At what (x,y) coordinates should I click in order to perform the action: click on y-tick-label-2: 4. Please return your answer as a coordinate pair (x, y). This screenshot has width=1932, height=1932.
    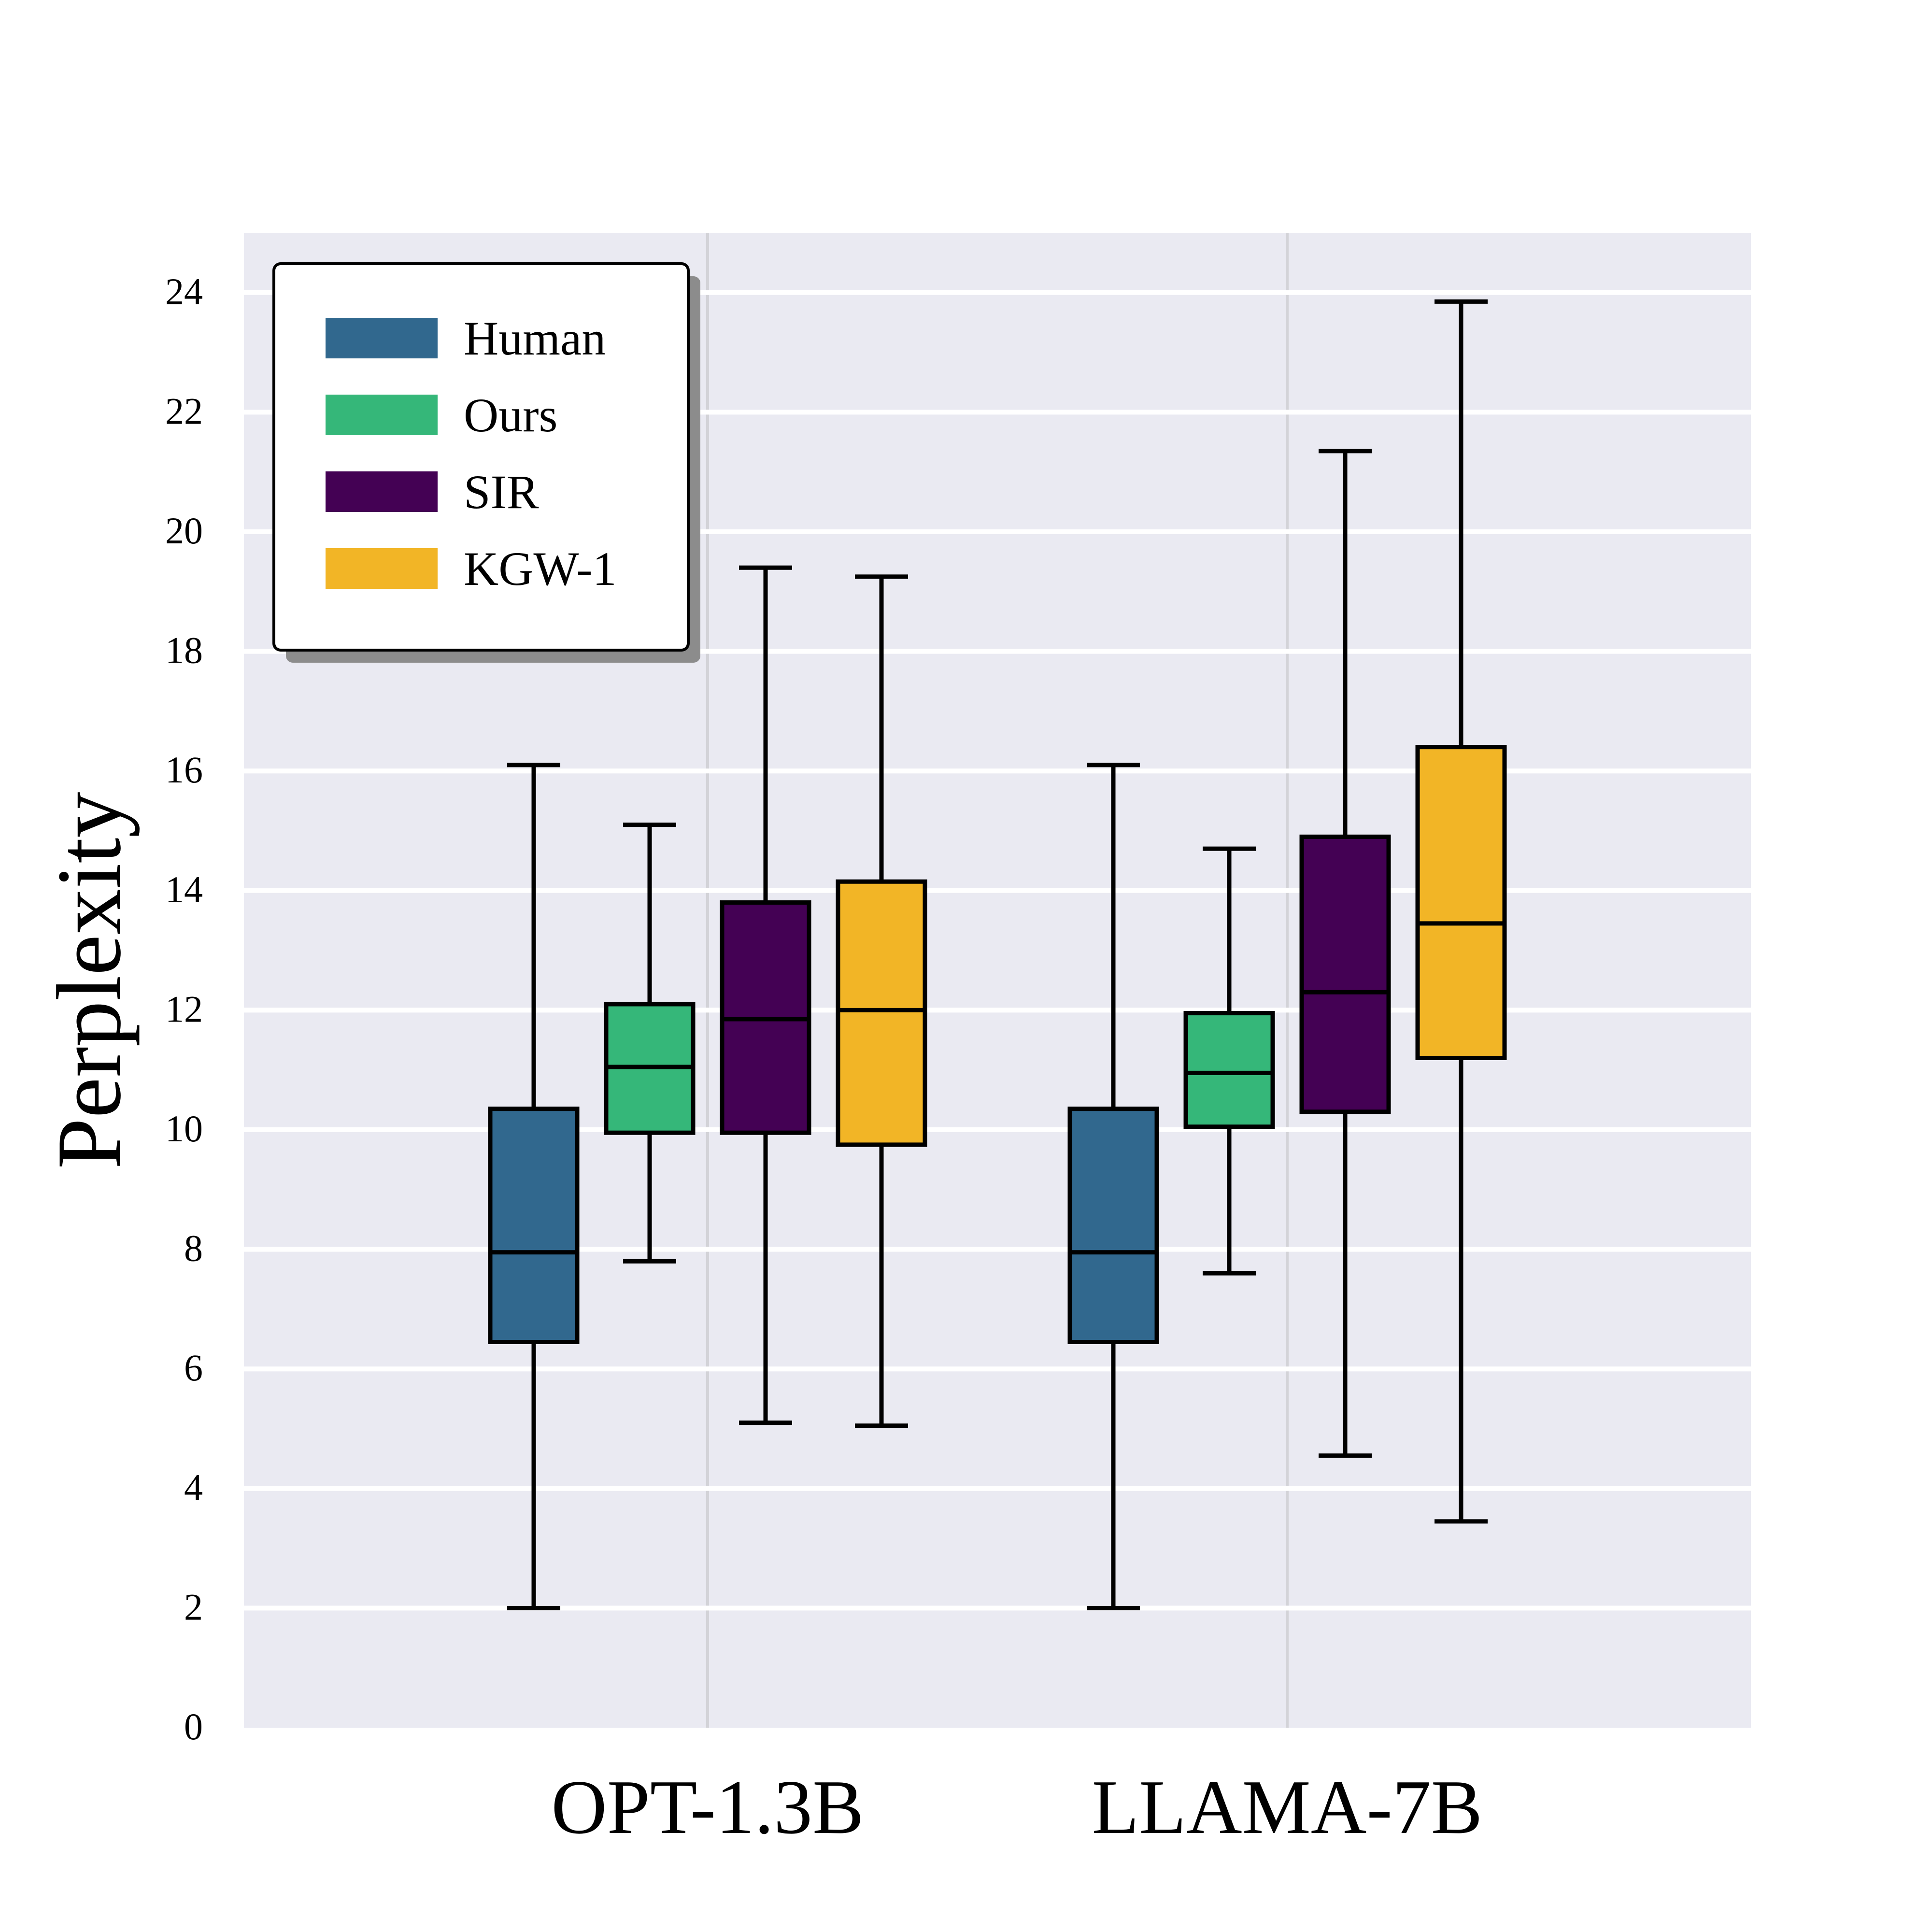
    Looking at the image, I should click on (193, 1487).